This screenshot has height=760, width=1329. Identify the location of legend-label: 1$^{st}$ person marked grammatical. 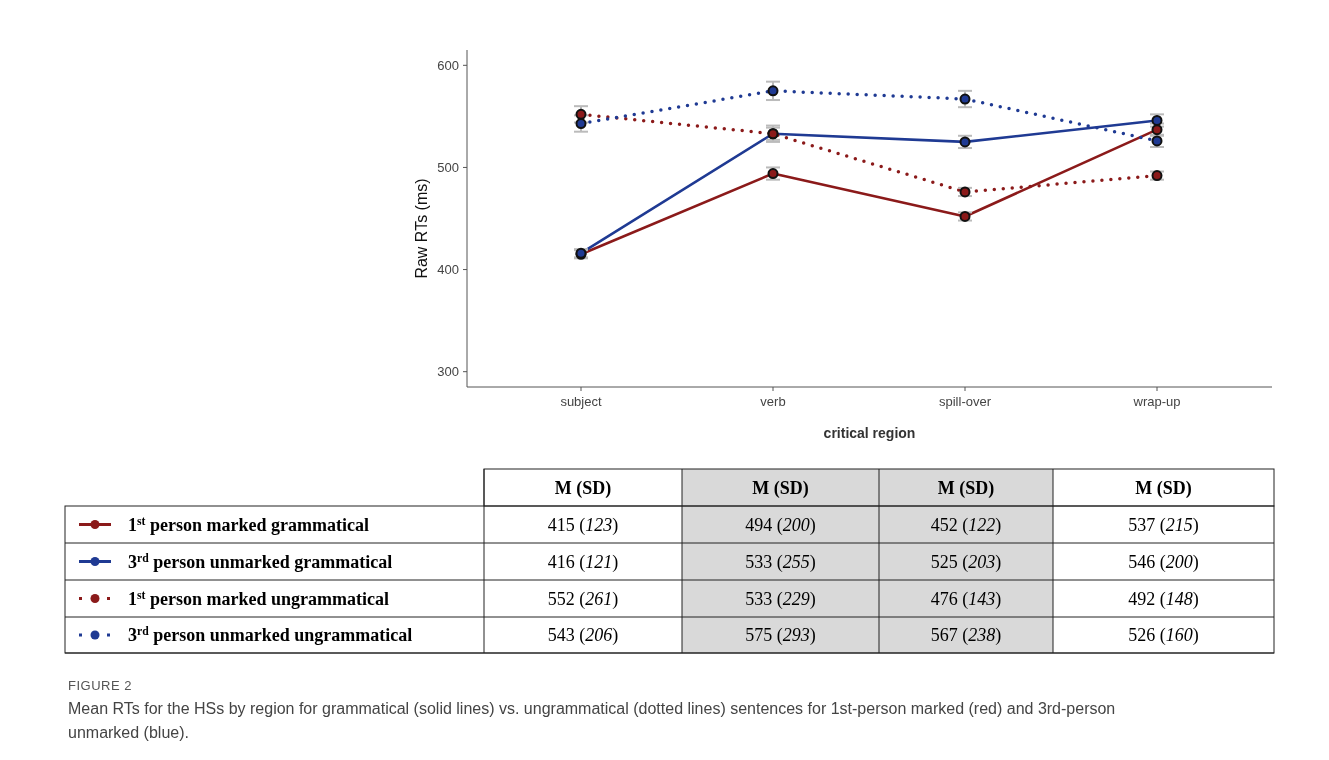
(248, 524).